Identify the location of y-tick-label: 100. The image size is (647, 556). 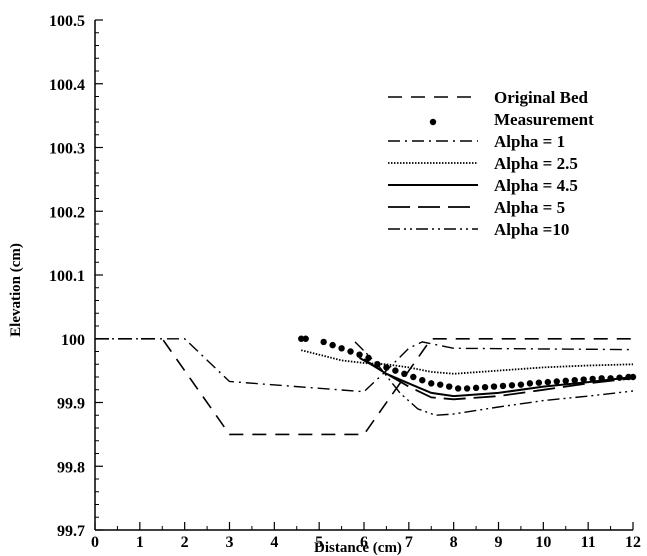
(73, 340).